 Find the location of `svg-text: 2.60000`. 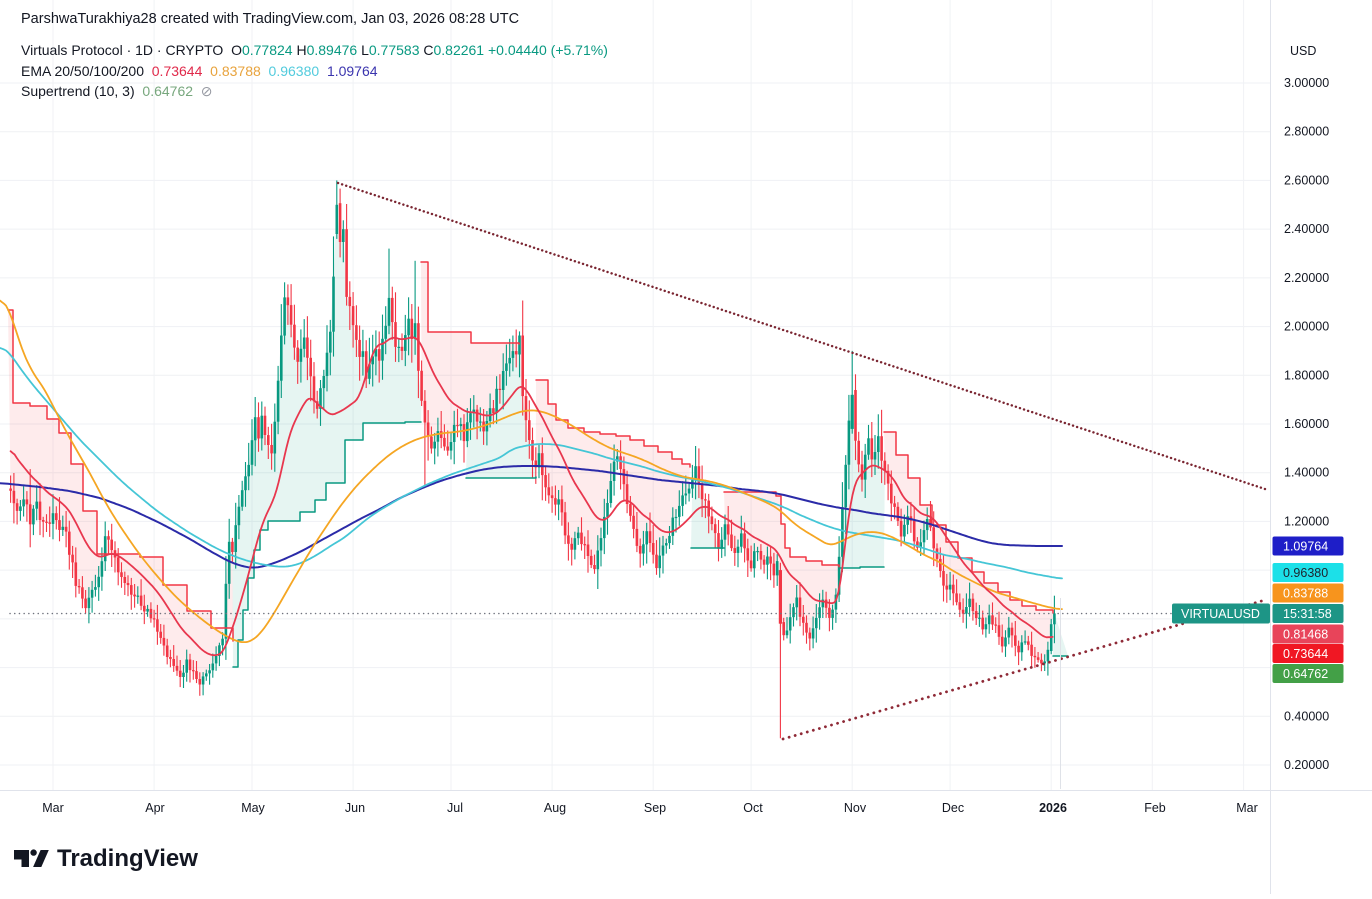

svg-text: 2.60000 is located at coordinates (1306, 180).